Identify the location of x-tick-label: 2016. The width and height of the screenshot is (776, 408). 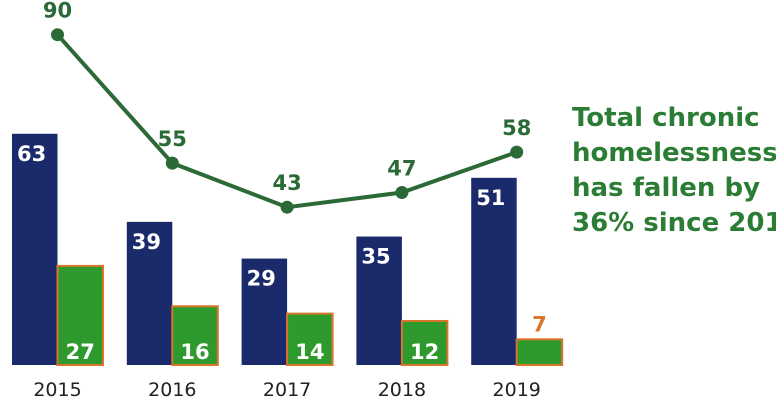
(172, 390).